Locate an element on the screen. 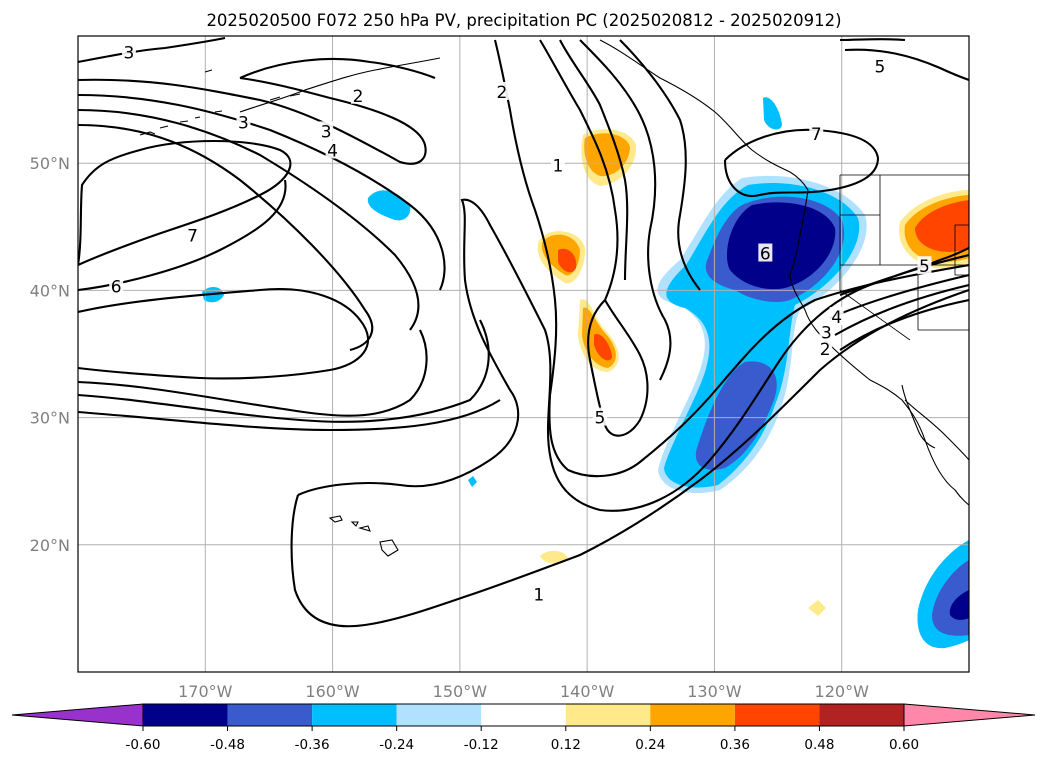  contour-label-10: 1 is located at coordinates (538, 595).